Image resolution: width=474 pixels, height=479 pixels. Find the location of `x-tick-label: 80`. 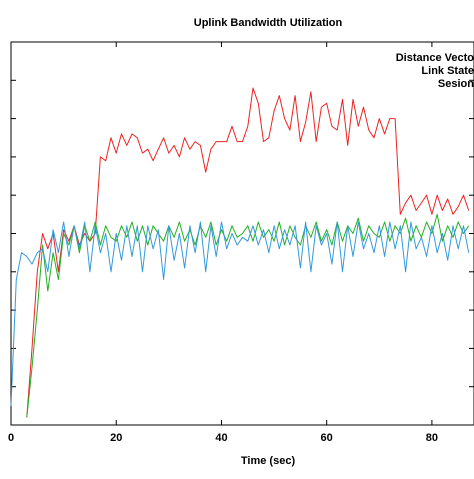

x-tick-label: 80 is located at coordinates (432, 438).